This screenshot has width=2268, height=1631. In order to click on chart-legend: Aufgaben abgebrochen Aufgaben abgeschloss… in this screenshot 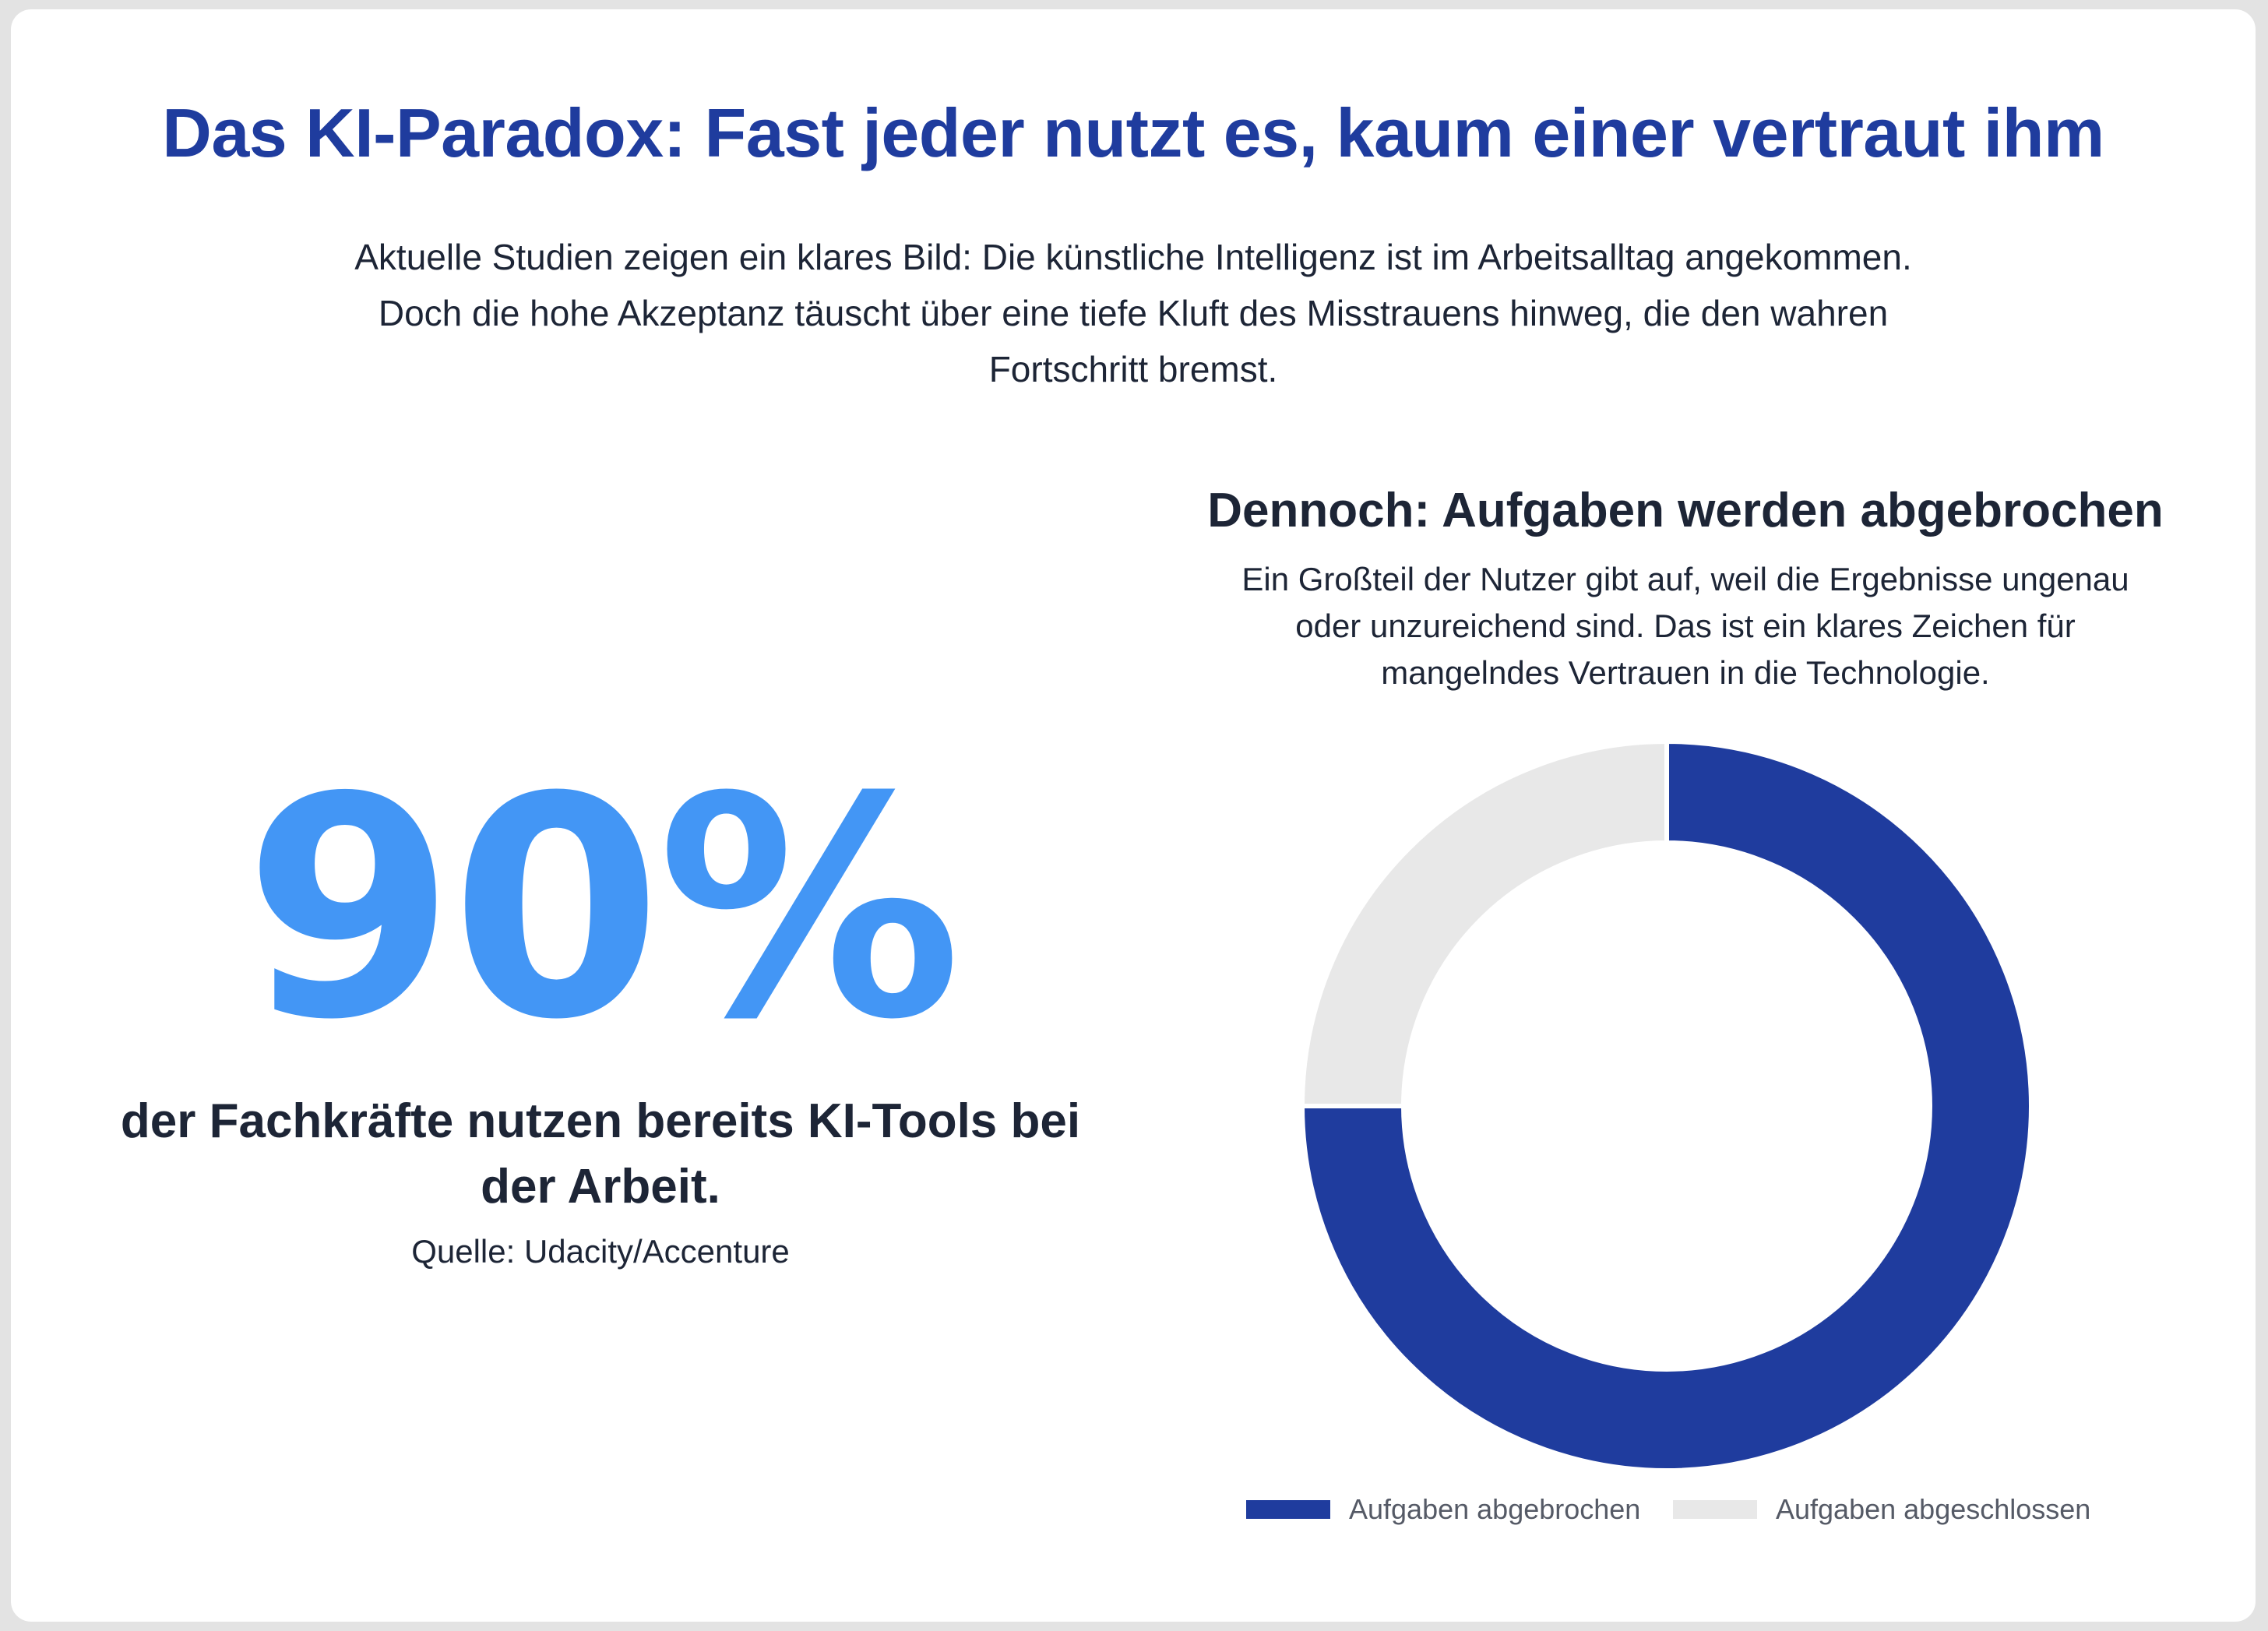, I will do `click(1674, 1509)`.